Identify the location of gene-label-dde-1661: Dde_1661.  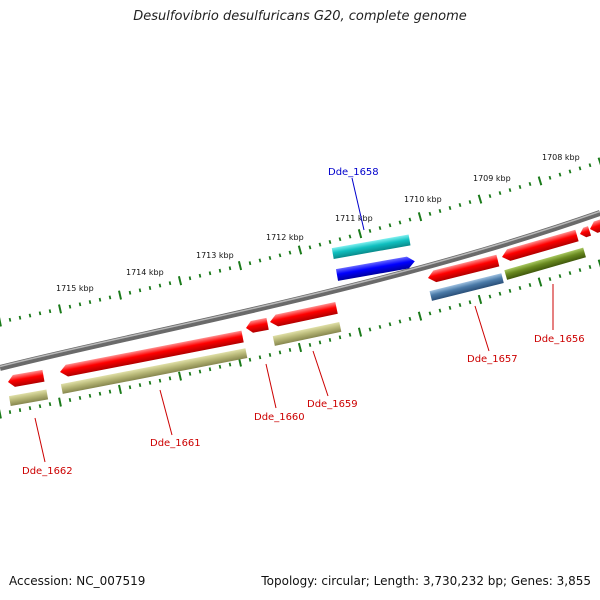
(175, 443).